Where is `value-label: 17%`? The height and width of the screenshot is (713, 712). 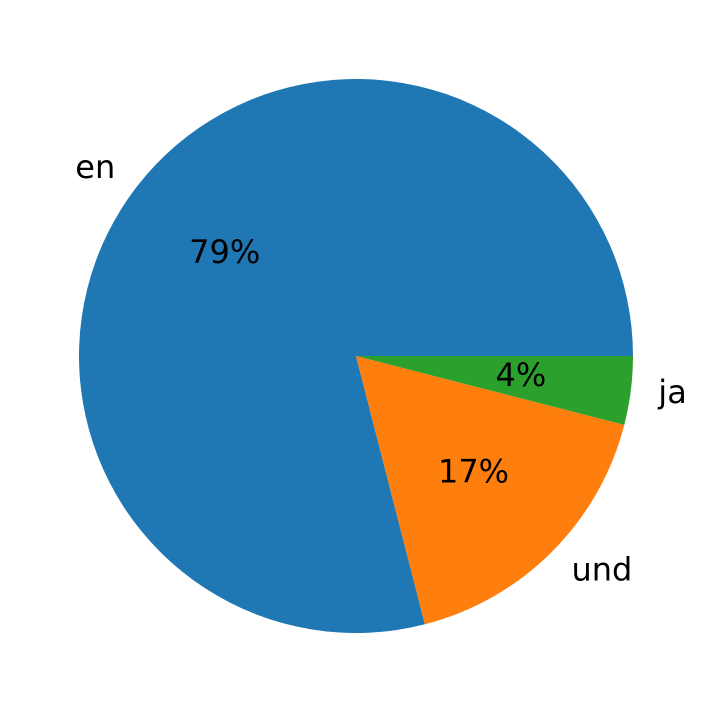
value-label: 17% is located at coordinates (473, 472).